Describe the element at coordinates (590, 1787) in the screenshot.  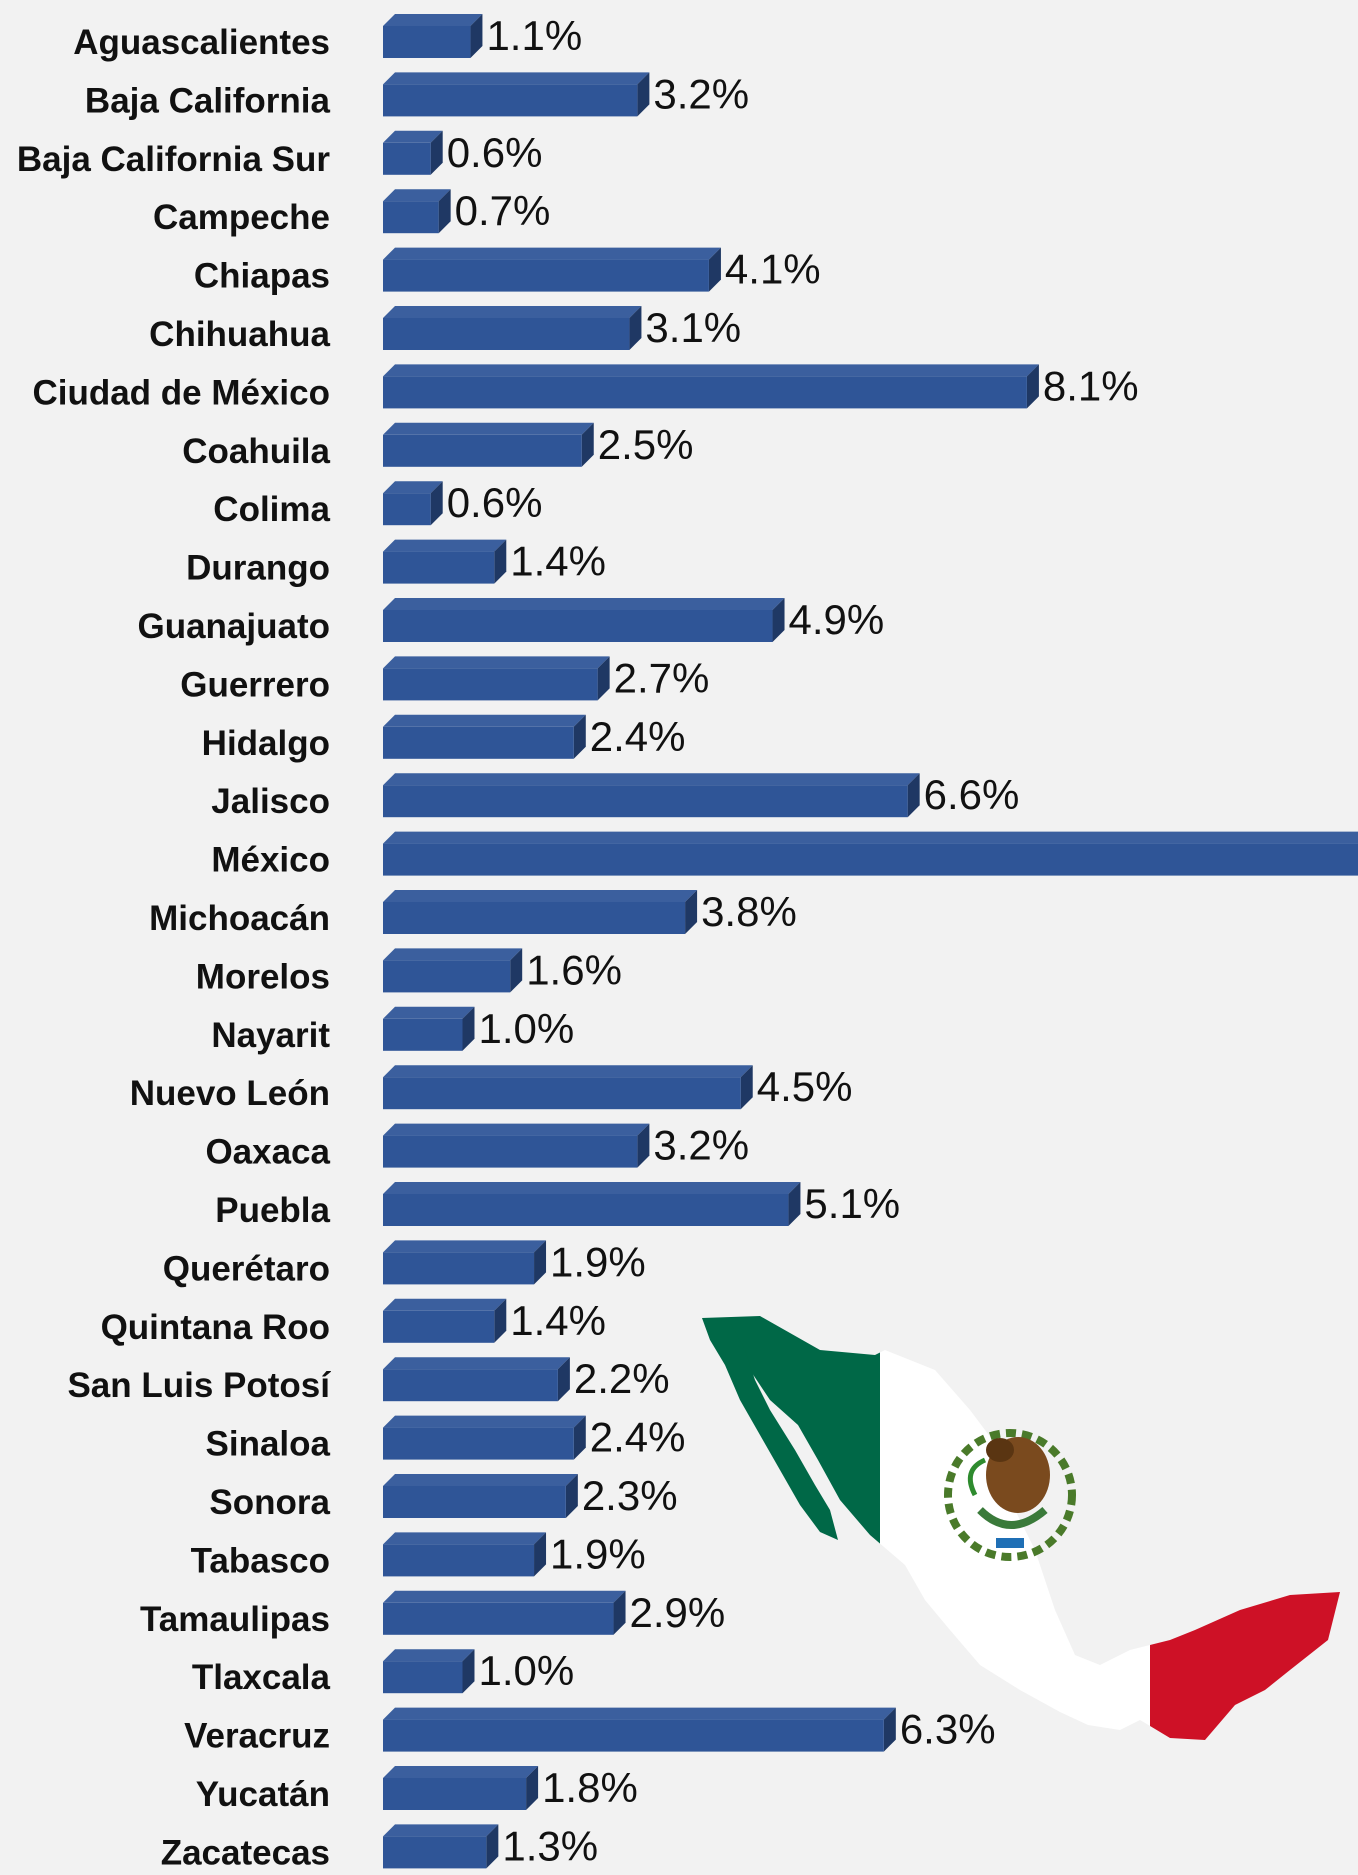
I see `data-label: 1.8%` at that location.